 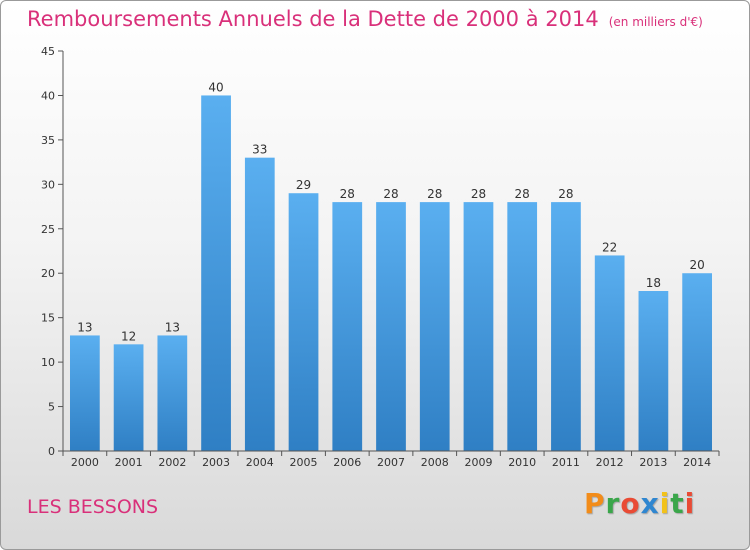 What do you see at coordinates (390, 194) in the screenshot?
I see `data-label-2007: 28` at bounding box center [390, 194].